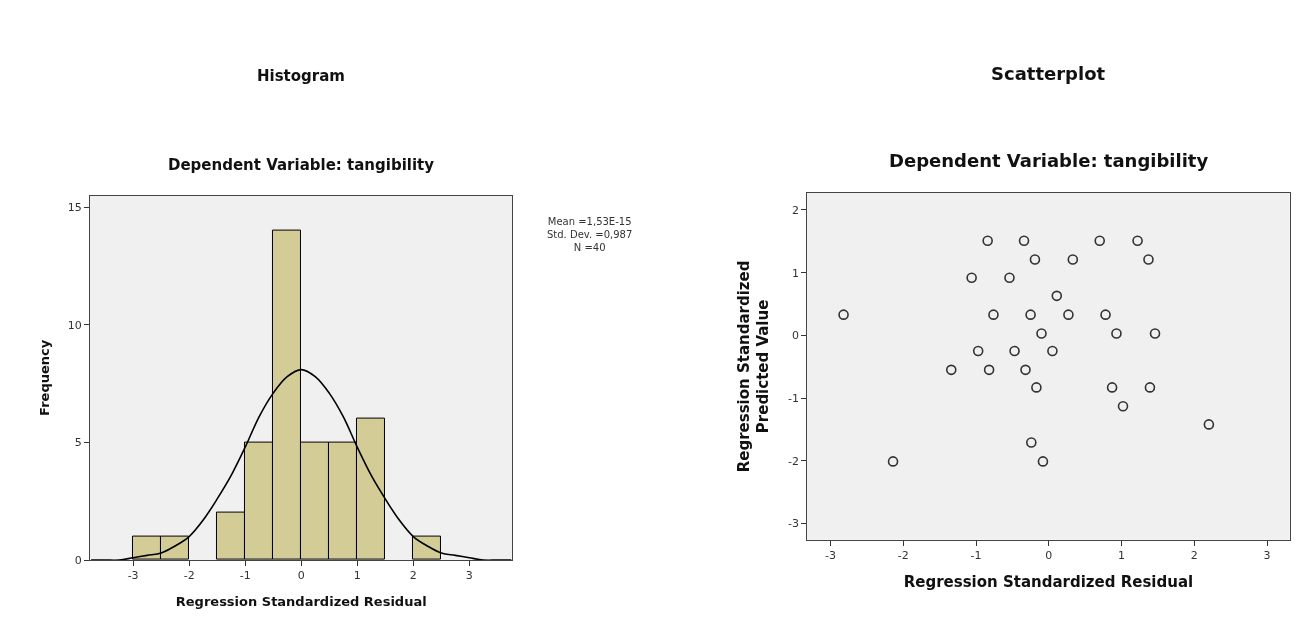  I want to click on y-tick-label: 10, so click(74, 325).